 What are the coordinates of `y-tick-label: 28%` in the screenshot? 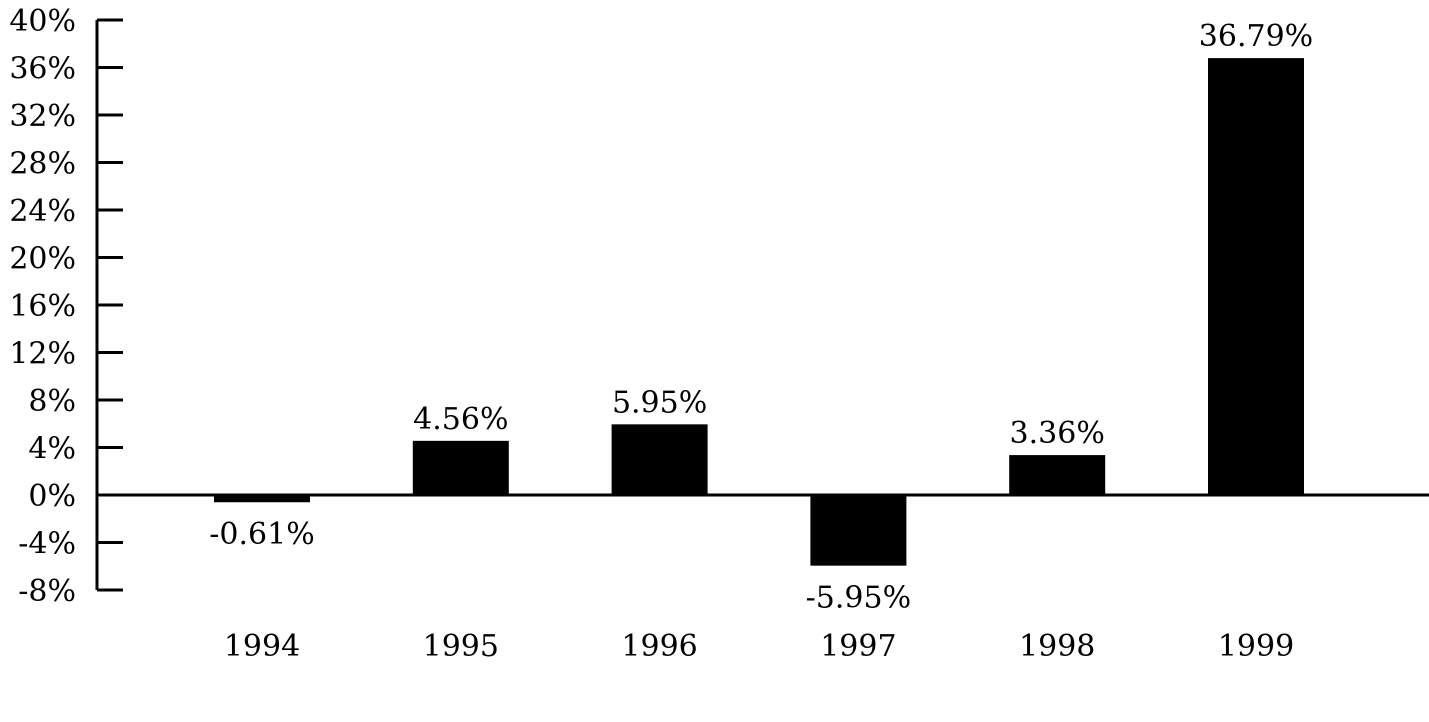 It's located at (42, 164).